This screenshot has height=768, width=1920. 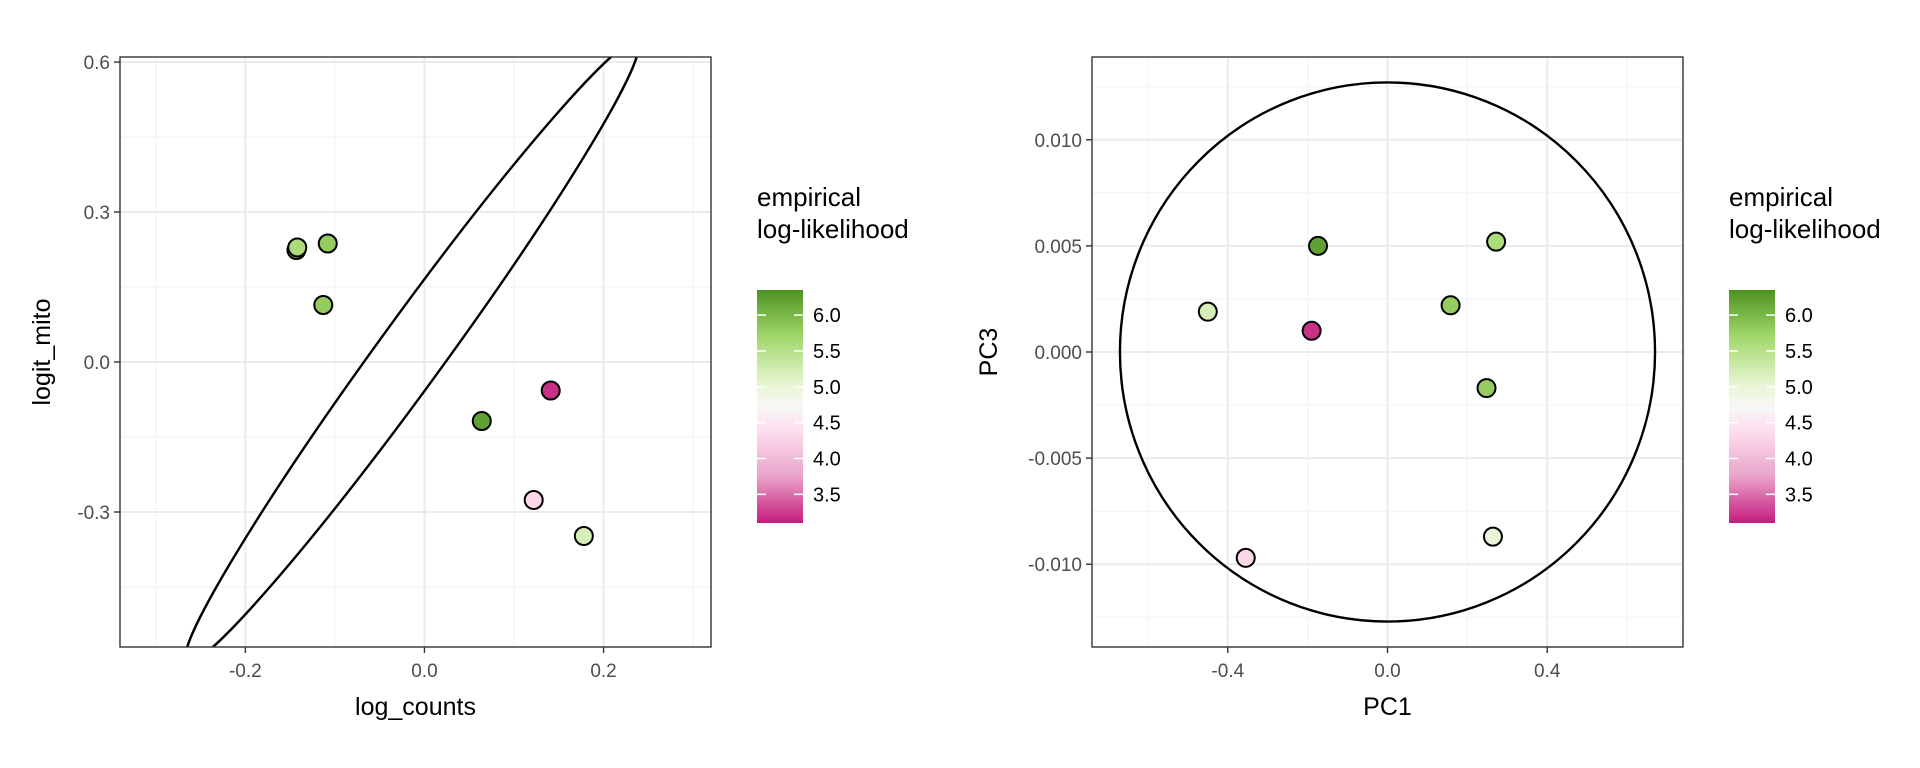 I want to click on x-axis-title: log_counts, so click(x=415, y=707).